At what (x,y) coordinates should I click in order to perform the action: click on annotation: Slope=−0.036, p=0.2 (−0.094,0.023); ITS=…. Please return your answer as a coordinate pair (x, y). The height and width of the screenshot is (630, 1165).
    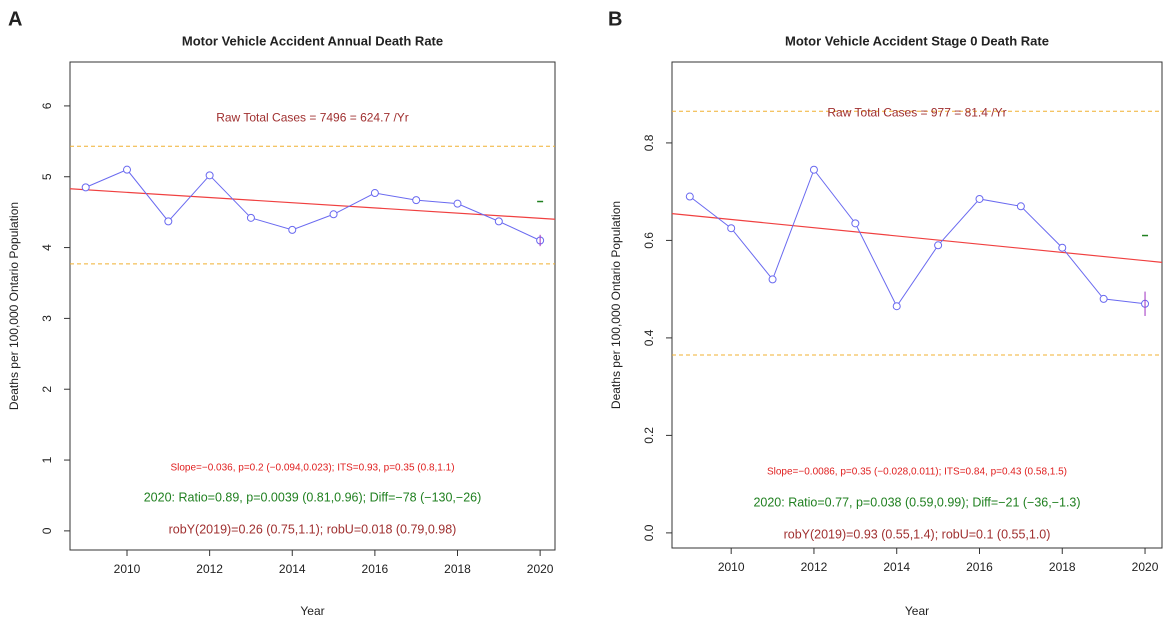
    Looking at the image, I should click on (312, 468).